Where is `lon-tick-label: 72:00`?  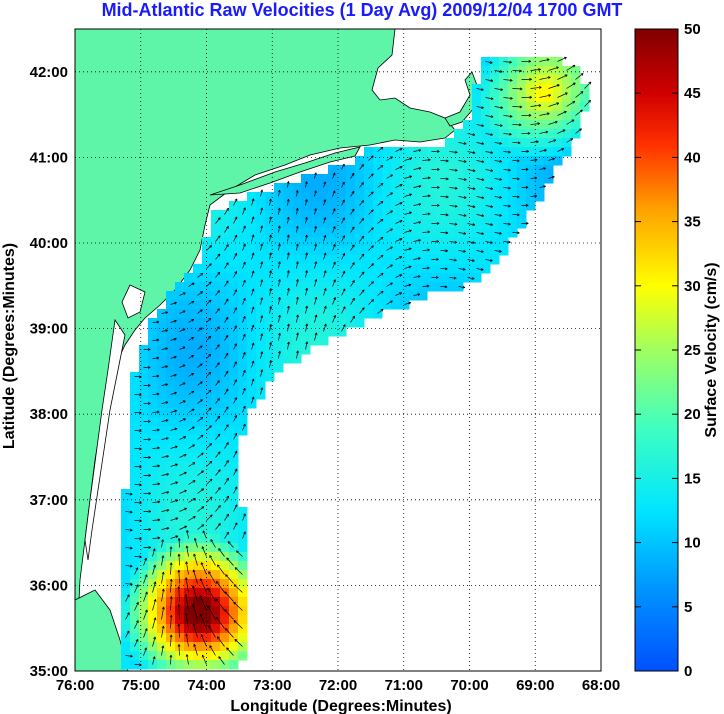 lon-tick-label: 72:00 is located at coordinates (338, 685).